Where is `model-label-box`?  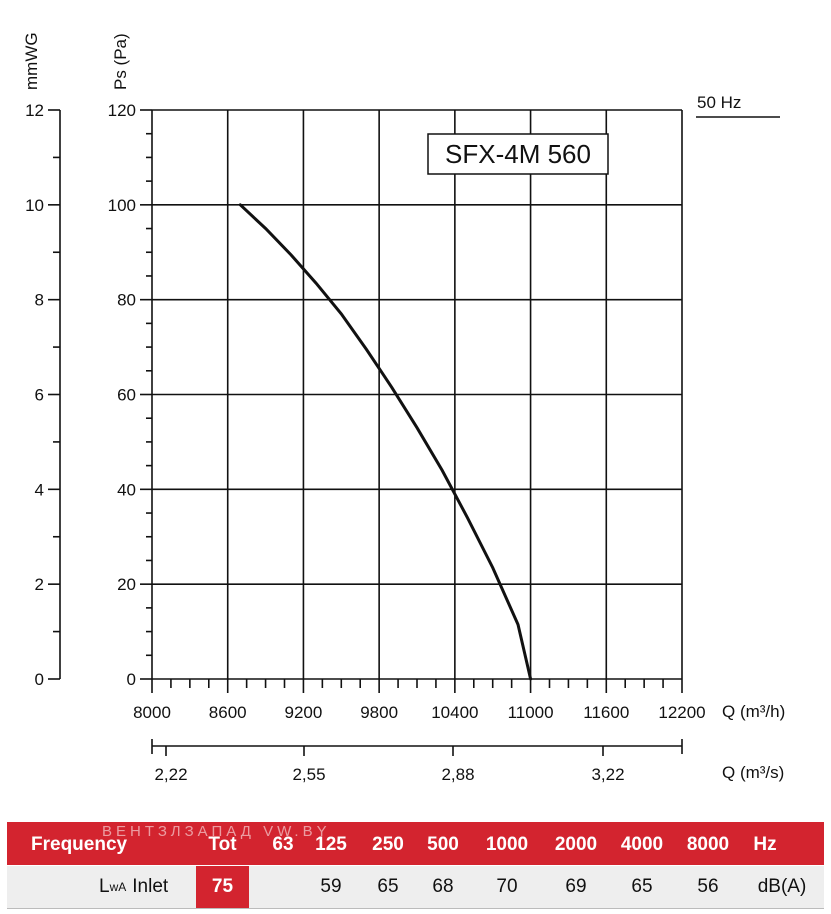
model-label-box is located at coordinates (518, 154).